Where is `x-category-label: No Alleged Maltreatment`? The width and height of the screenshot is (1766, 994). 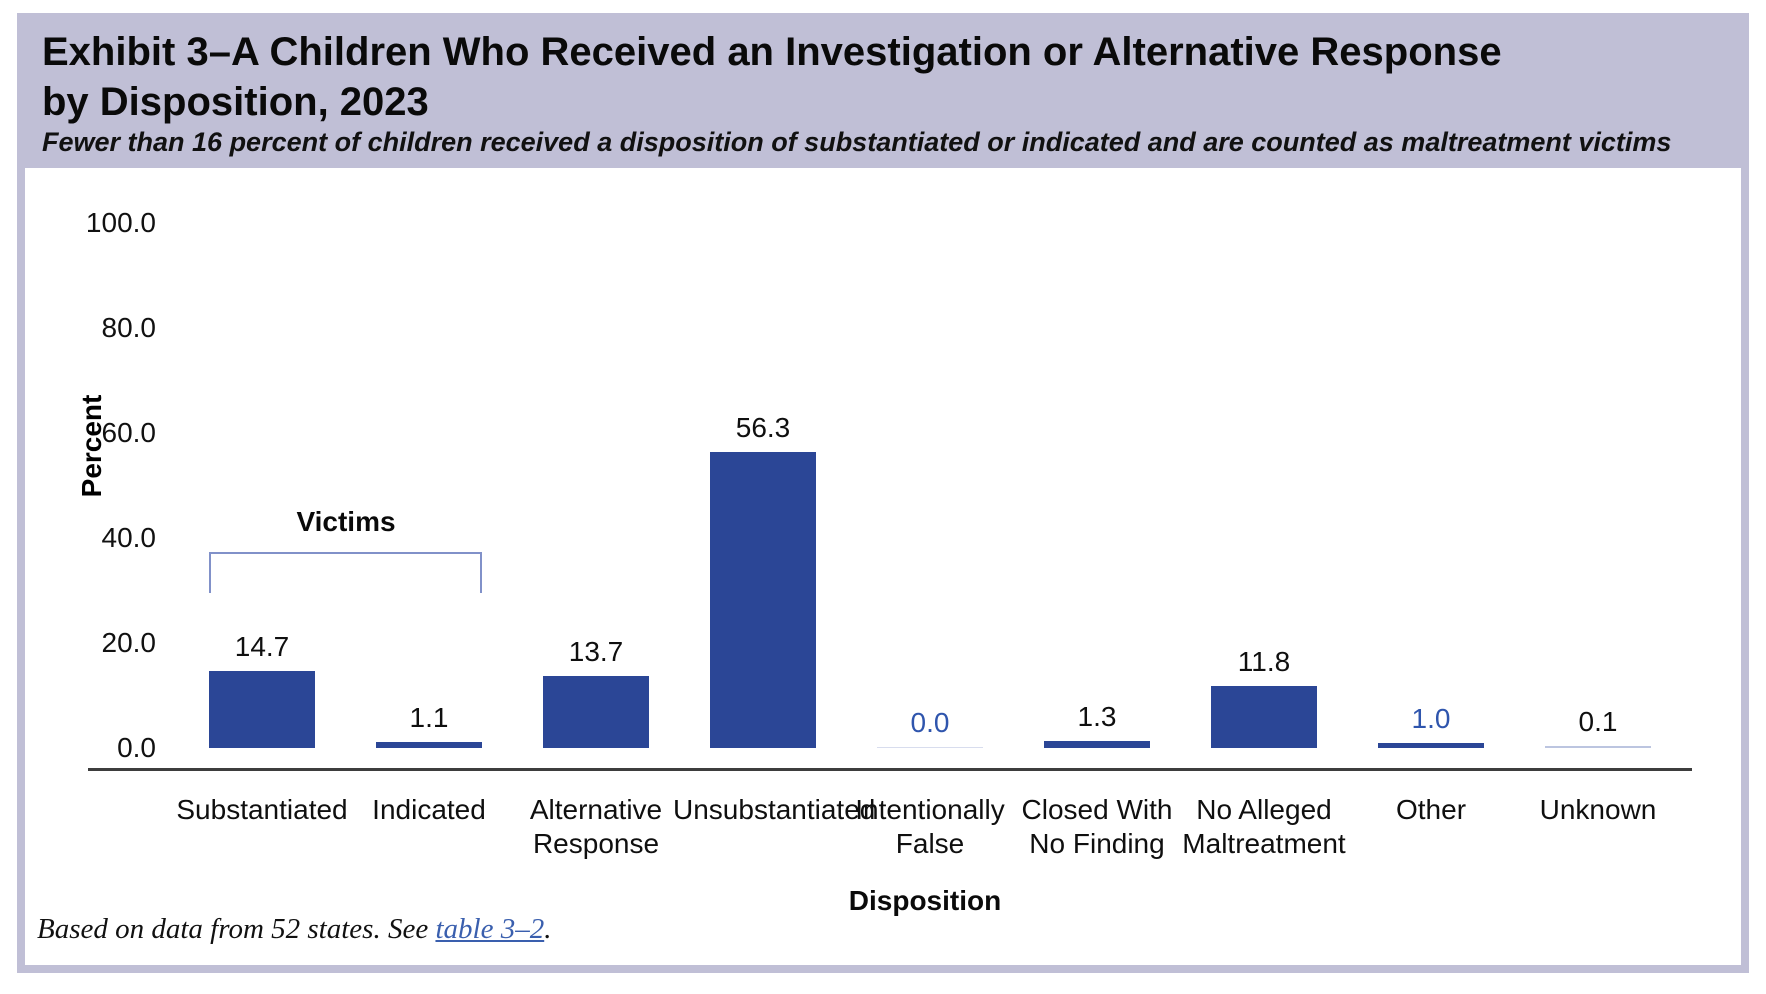
x-category-label: No Alleged Maltreatment is located at coordinates (1264, 826).